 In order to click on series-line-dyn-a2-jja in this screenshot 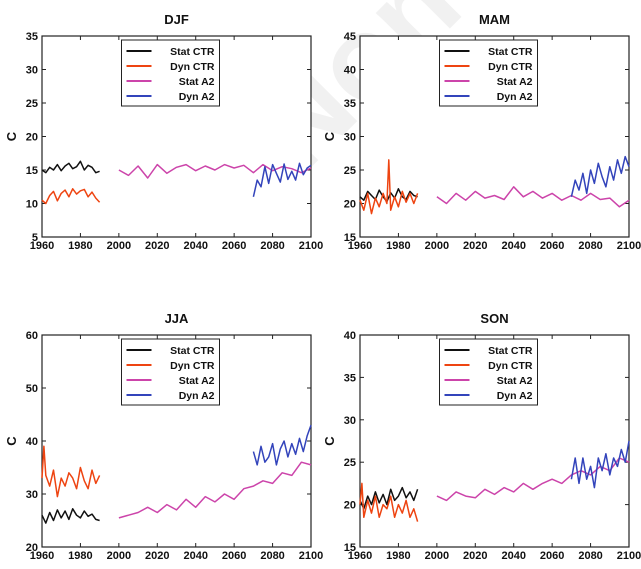, I will do `click(282, 445)`.